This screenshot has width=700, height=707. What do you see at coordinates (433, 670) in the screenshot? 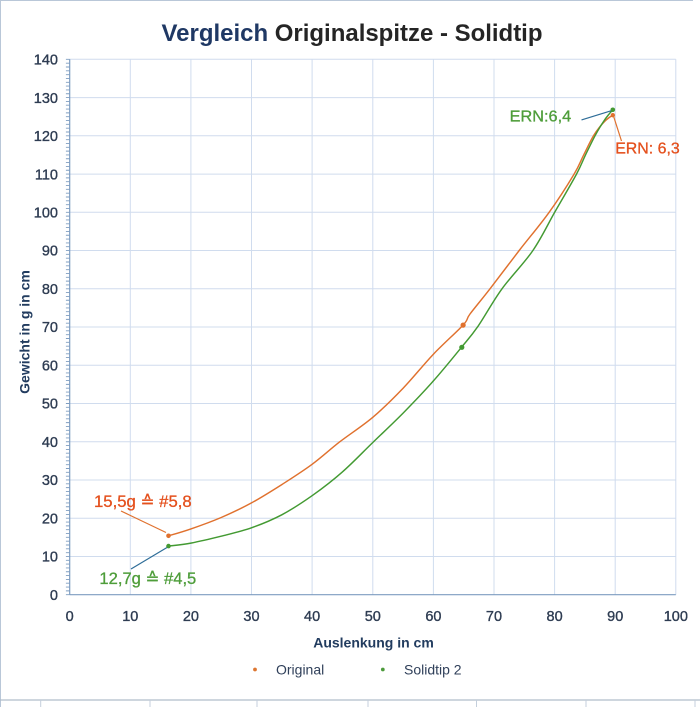
I see `svg-text: Solidtip 2` at bounding box center [433, 670].